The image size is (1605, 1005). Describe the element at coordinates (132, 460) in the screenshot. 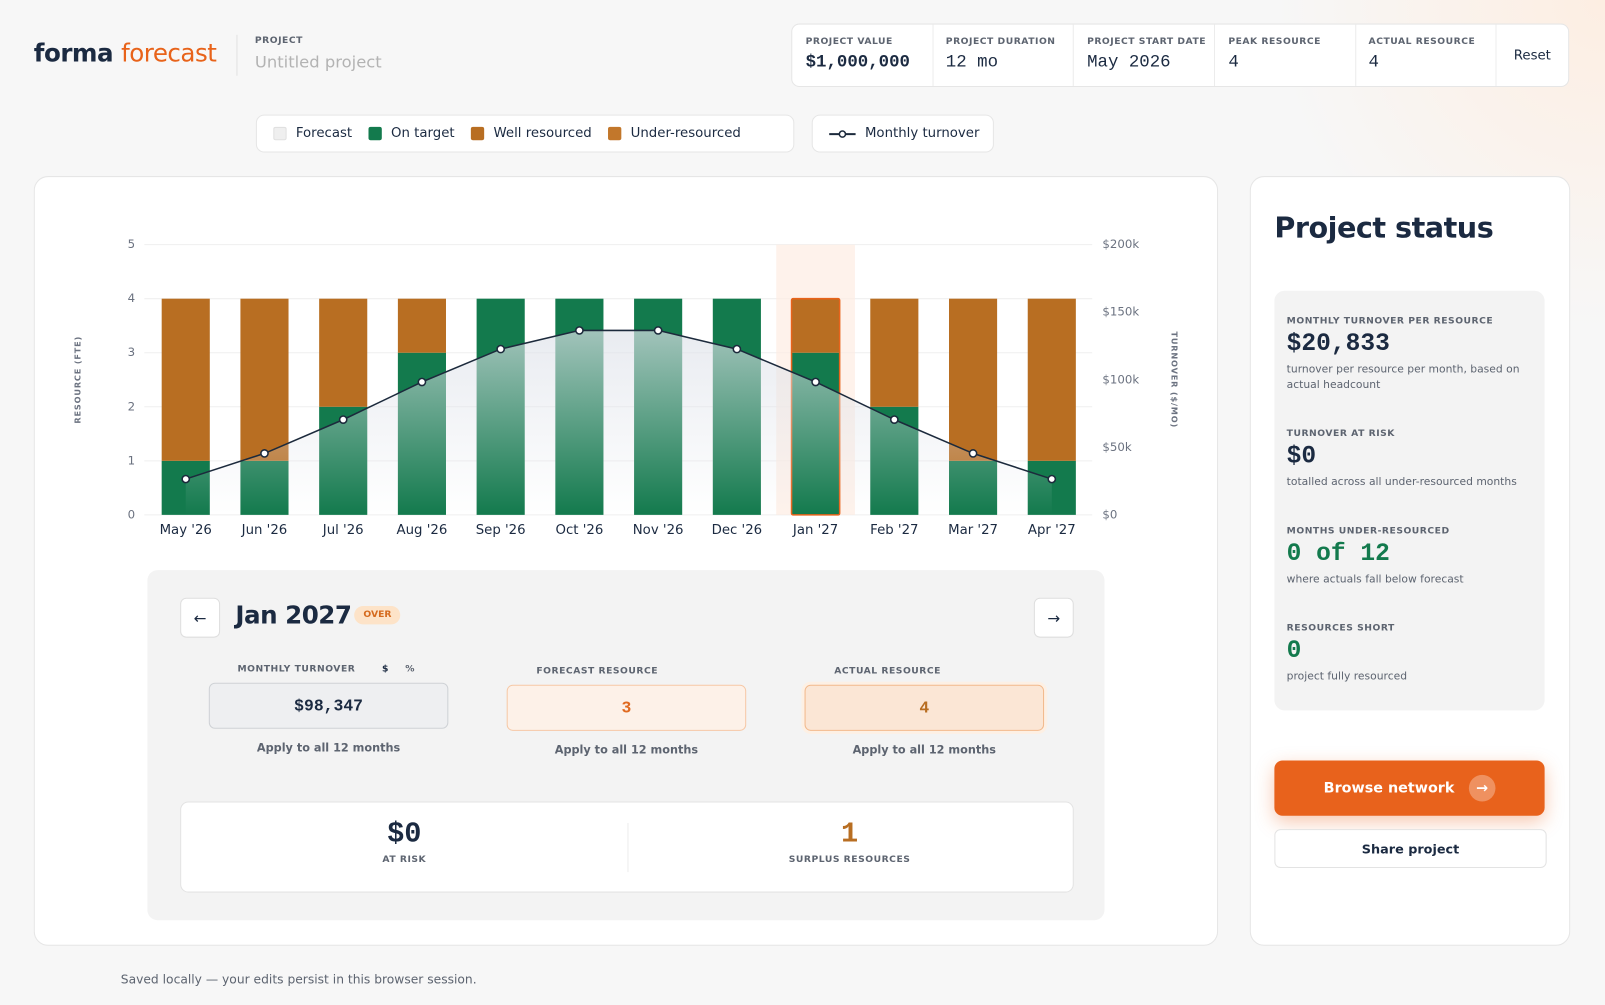

I see `y-tick-label: 1` at that location.